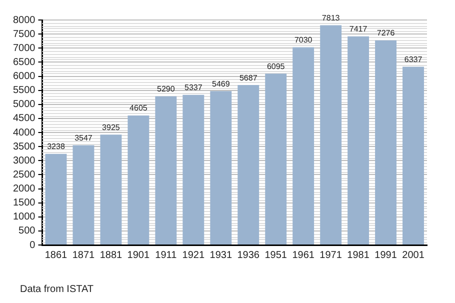 The height and width of the screenshot is (303, 455). What do you see at coordinates (84, 255) in the screenshot?
I see `x-tick-label: 1871` at bounding box center [84, 255].